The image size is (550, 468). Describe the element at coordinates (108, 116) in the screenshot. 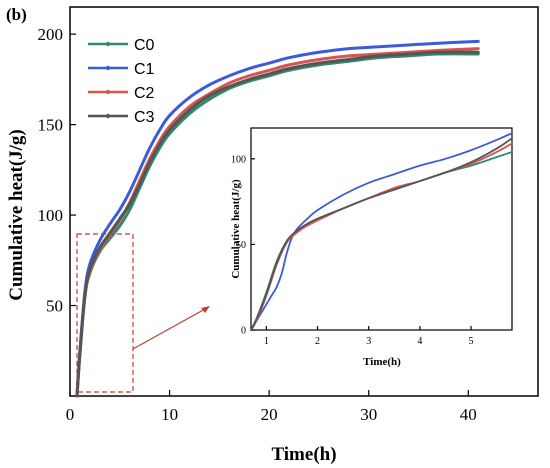

I see `legend-marker-c3` at that location.